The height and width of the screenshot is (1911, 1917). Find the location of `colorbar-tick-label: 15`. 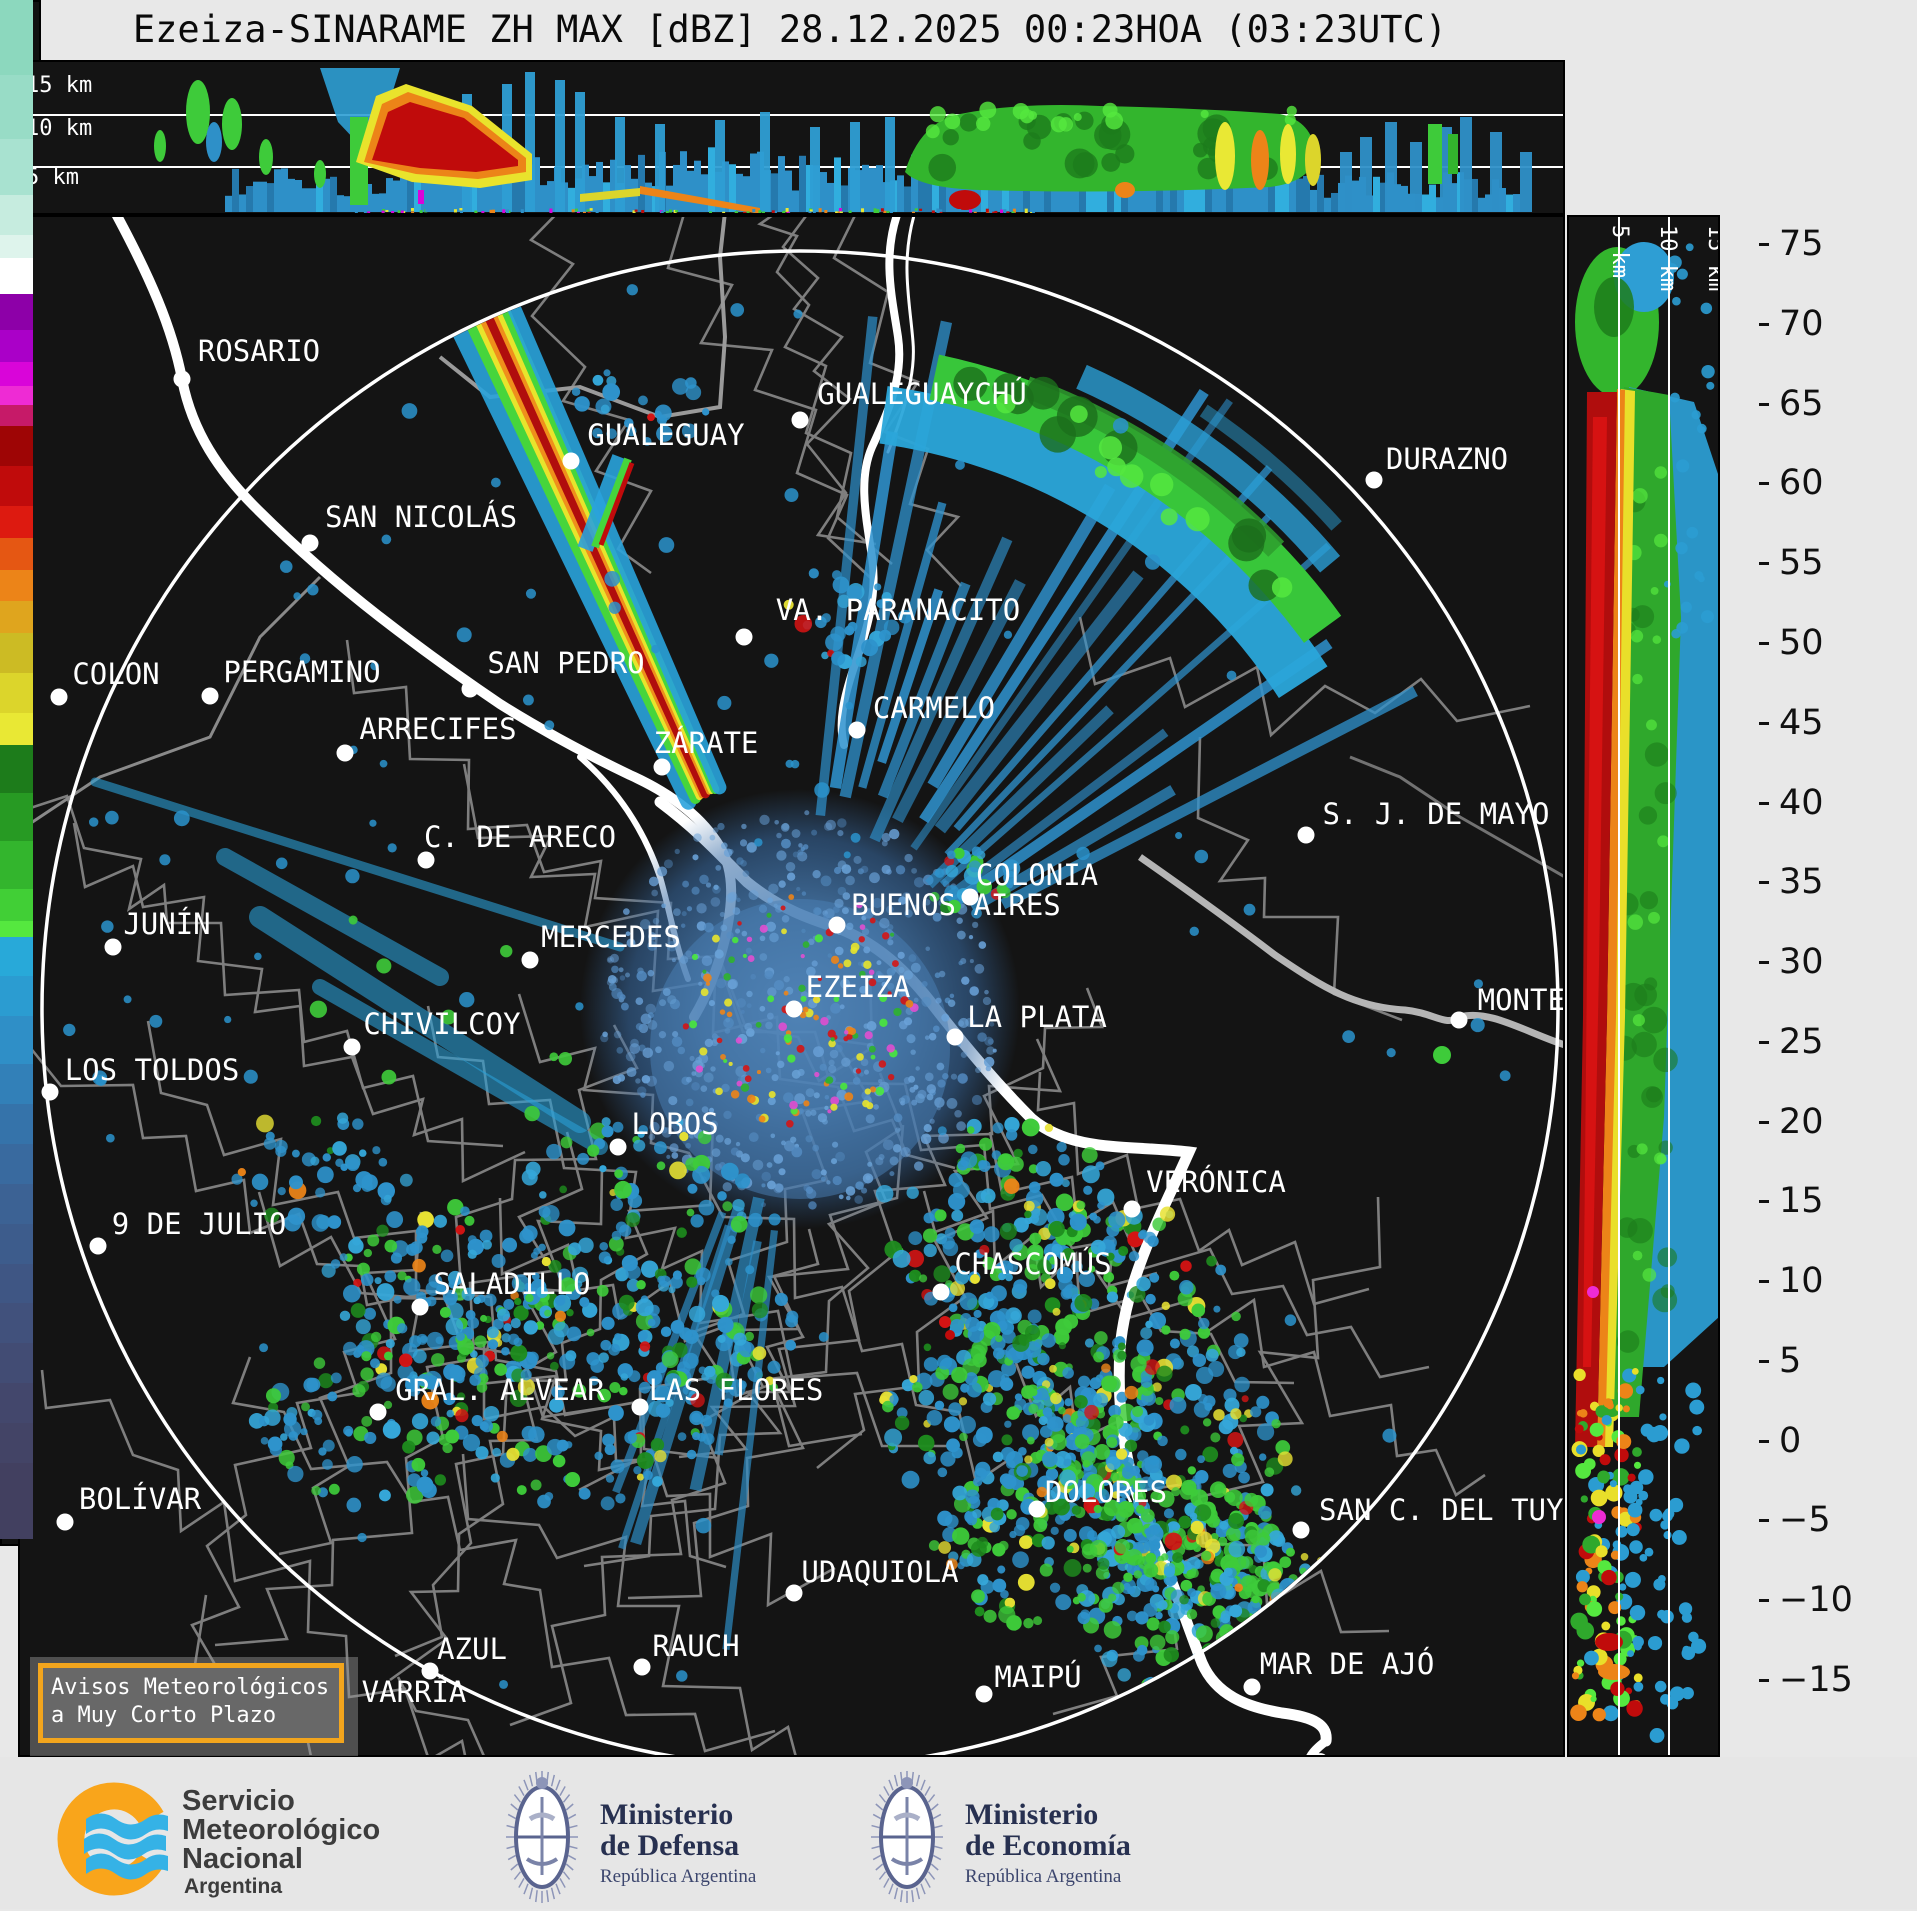

colorbar-tick-label: 15 is located at coordinates (1801, 1201).